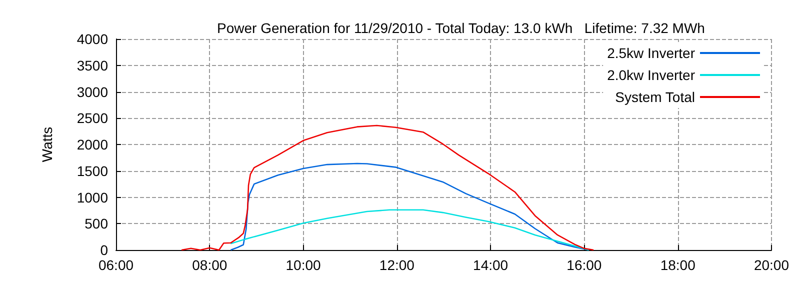 This screenshot has width=800, height=300. What do you see at coordinates (96, 224) in the screenshot?
I see `y-tick-label: 500` at bounding box center [96, 224].